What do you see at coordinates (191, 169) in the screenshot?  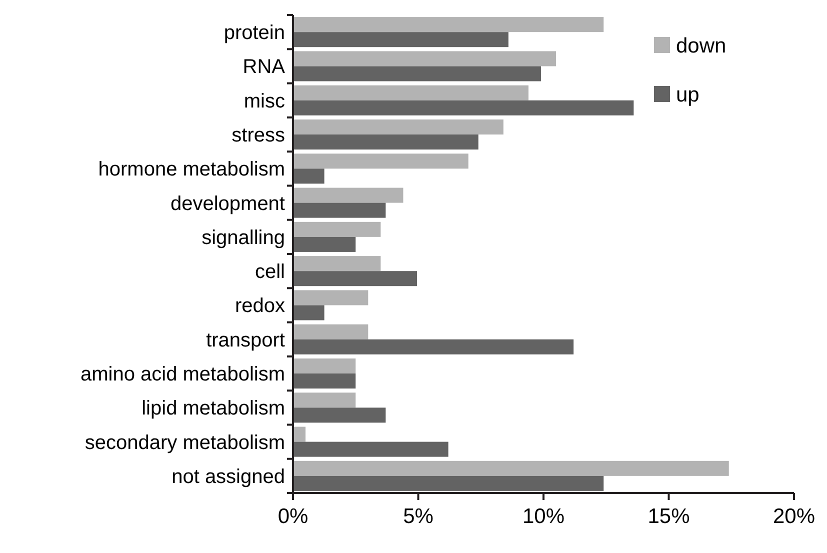 I see `y-tick-label: hormone metabolism` at bounding box center [191, 169].